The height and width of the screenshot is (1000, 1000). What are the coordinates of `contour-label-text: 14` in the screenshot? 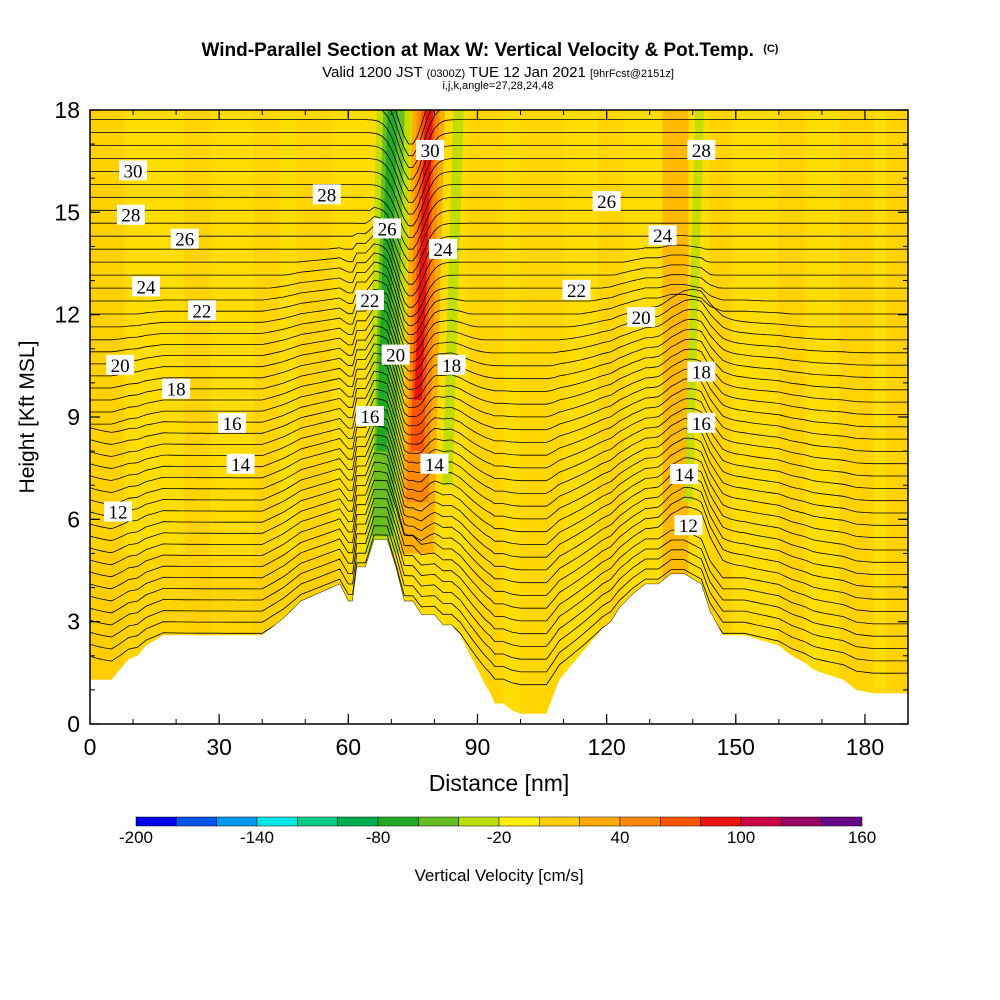 It's located at (435, 465).